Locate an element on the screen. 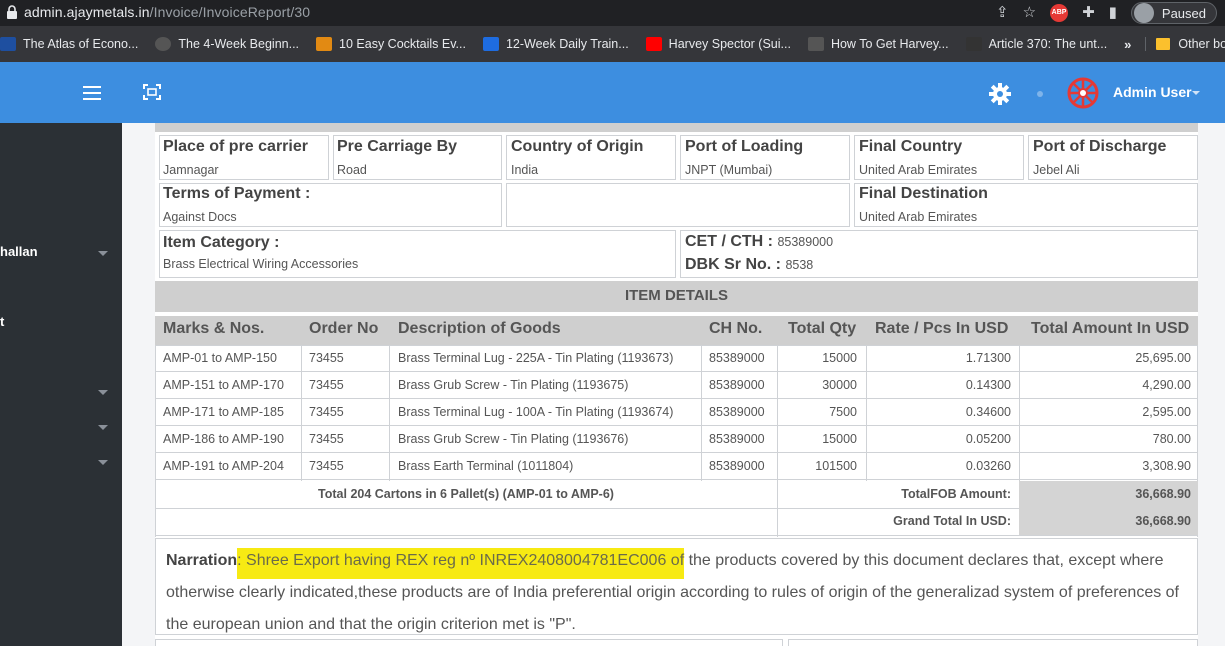 Image resolution: width=1225 pixels, height=646 pixels. url-host: admin.ajaymetals.in is located at coordinates (87, 12).